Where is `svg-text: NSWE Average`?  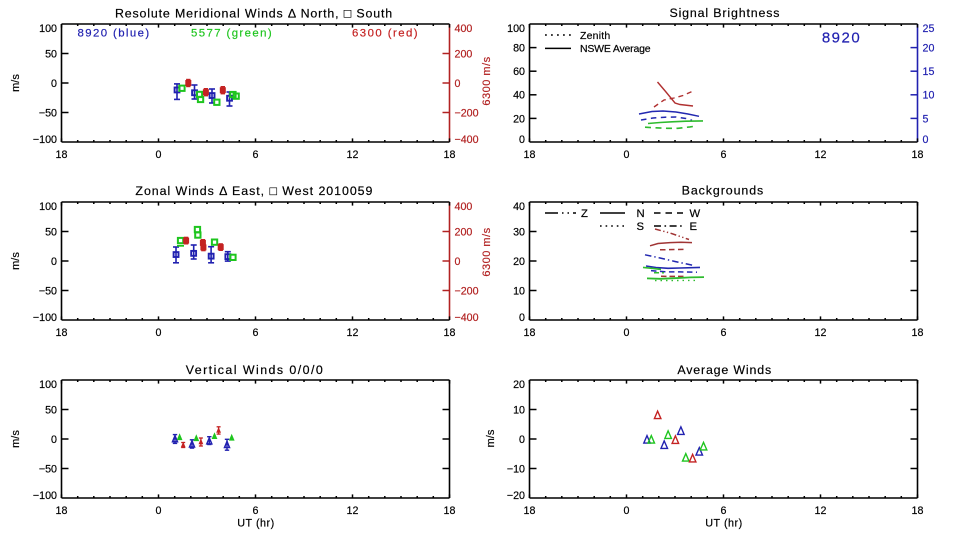 svg-text: NSWE Average is located at coordinates (615, 49).